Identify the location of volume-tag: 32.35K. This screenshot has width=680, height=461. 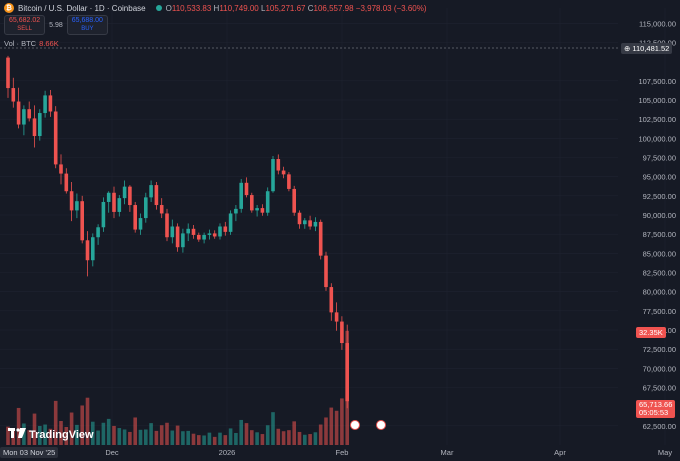
(651, 332).